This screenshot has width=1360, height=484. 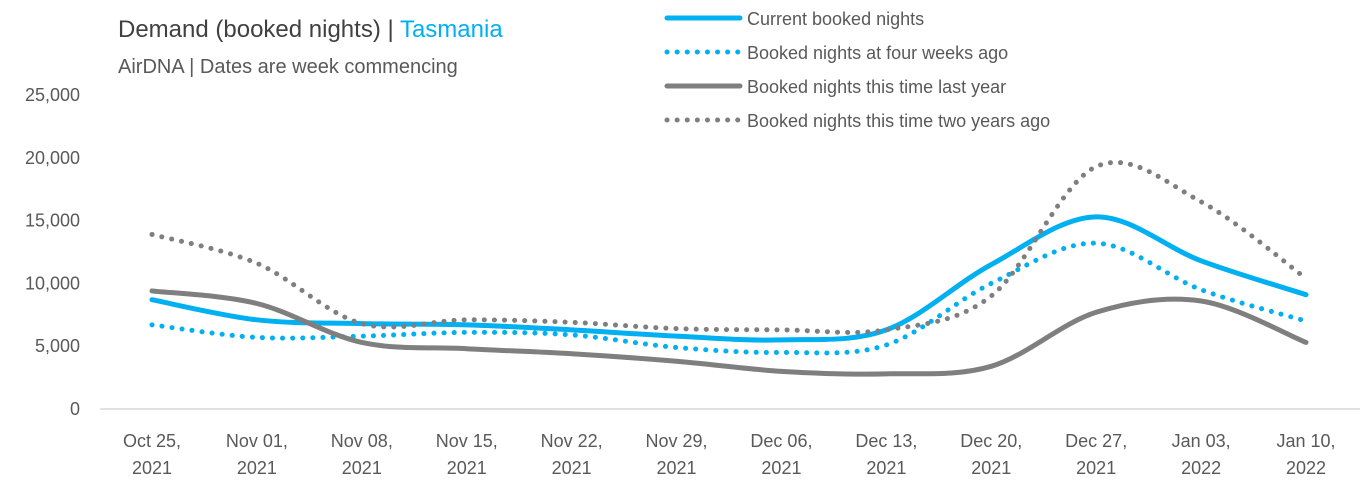 What do you see at coordinates (57, 346) in the screenshot?
I see `y-tick-label: 5,000` at bounding box center [57, 346].